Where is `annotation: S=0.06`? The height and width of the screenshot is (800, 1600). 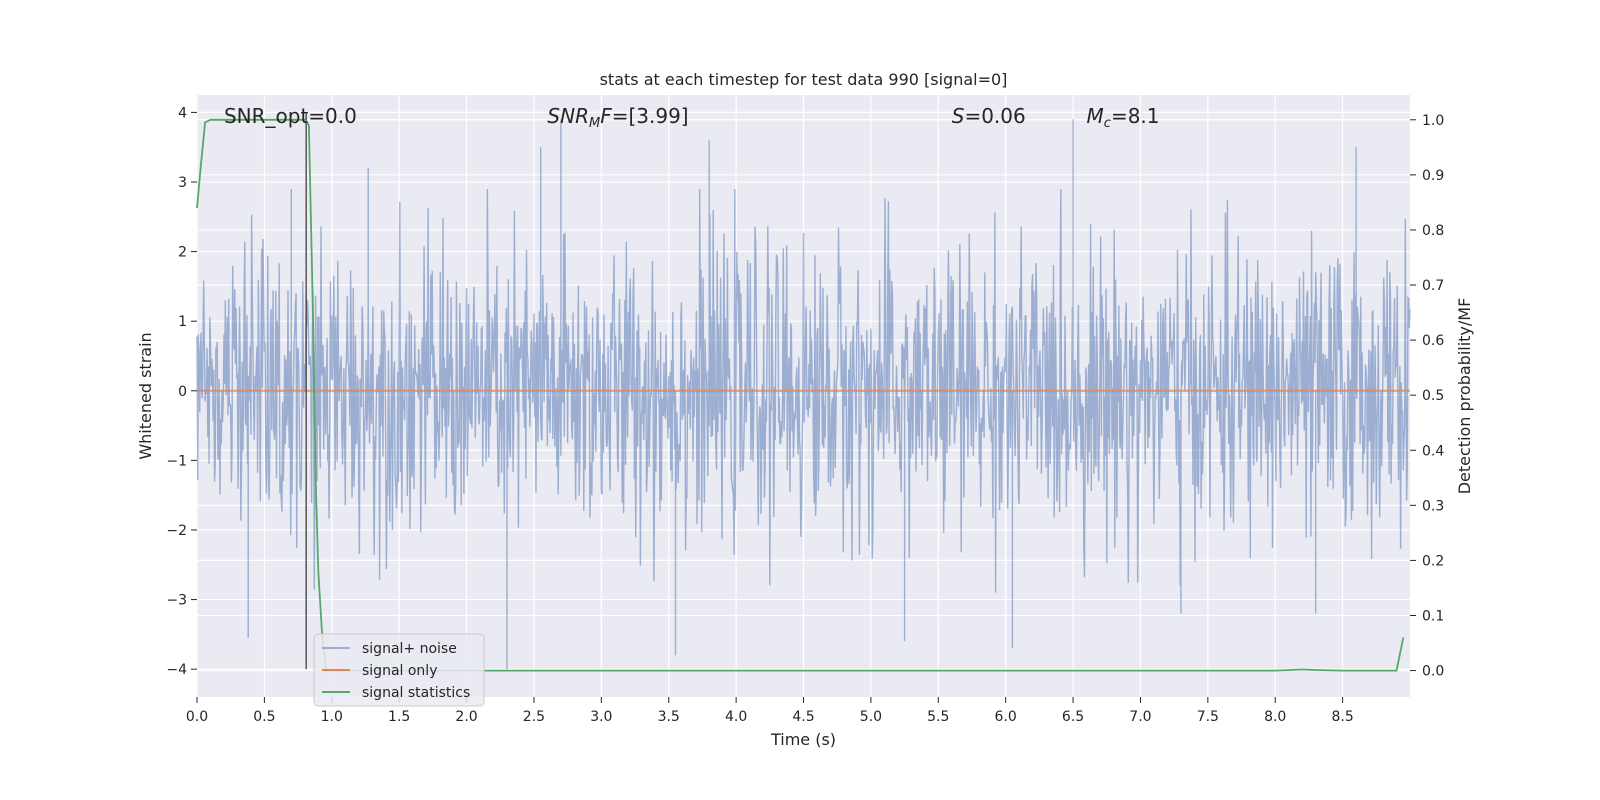
annotation: S=0.06 is located at coordinates (989, 116).